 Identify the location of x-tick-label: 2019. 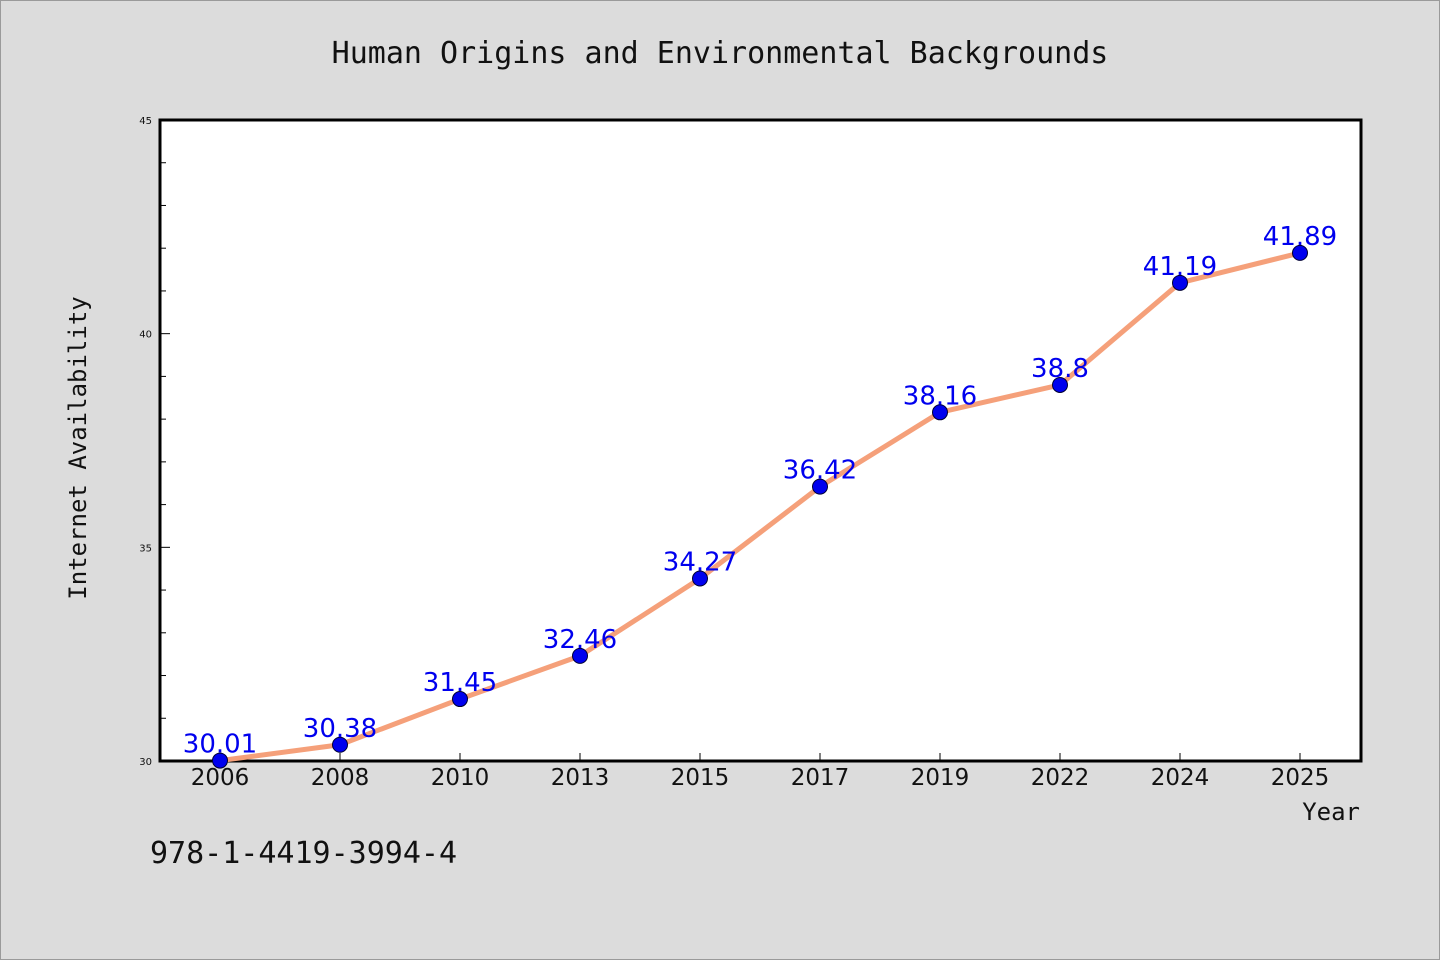
(940, 778).